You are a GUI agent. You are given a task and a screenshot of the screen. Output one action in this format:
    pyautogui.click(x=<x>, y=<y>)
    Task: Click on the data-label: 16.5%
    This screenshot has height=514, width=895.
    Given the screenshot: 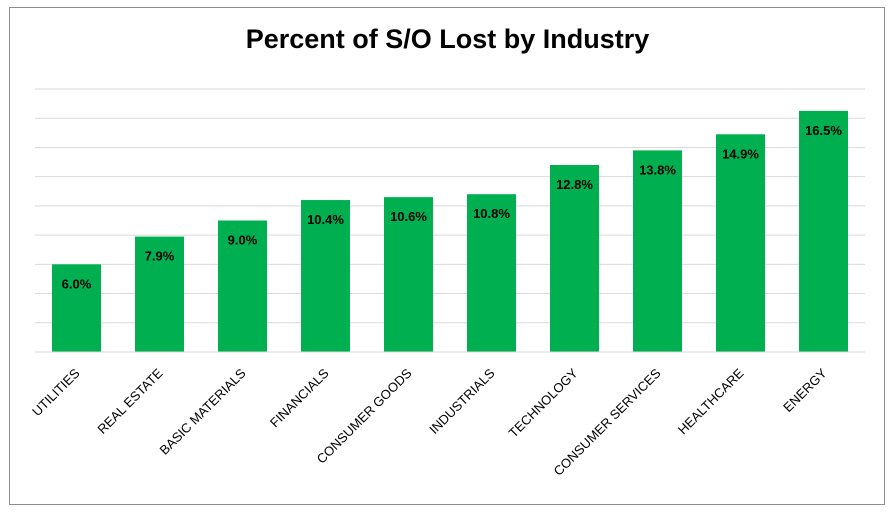 What is the action you would take?
    pyautogui.click(x=823, y=130)
    